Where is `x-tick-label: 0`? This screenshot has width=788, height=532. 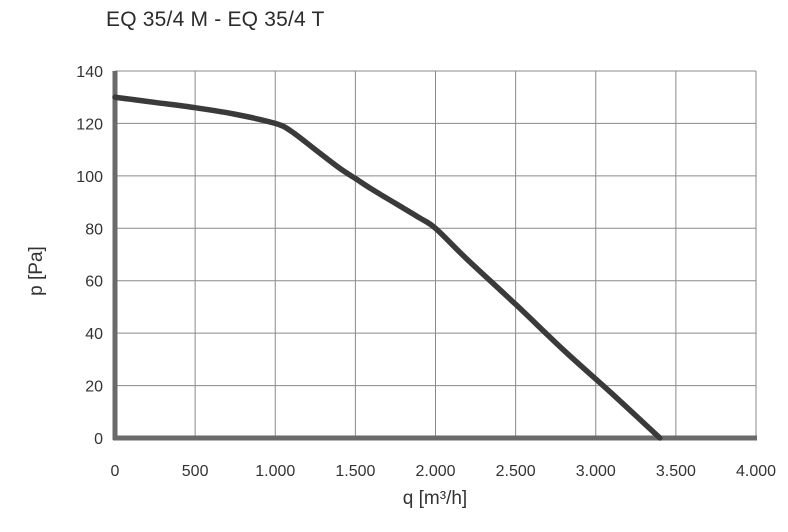 x-tick-label: 0 is located at coordinates (115, 471).